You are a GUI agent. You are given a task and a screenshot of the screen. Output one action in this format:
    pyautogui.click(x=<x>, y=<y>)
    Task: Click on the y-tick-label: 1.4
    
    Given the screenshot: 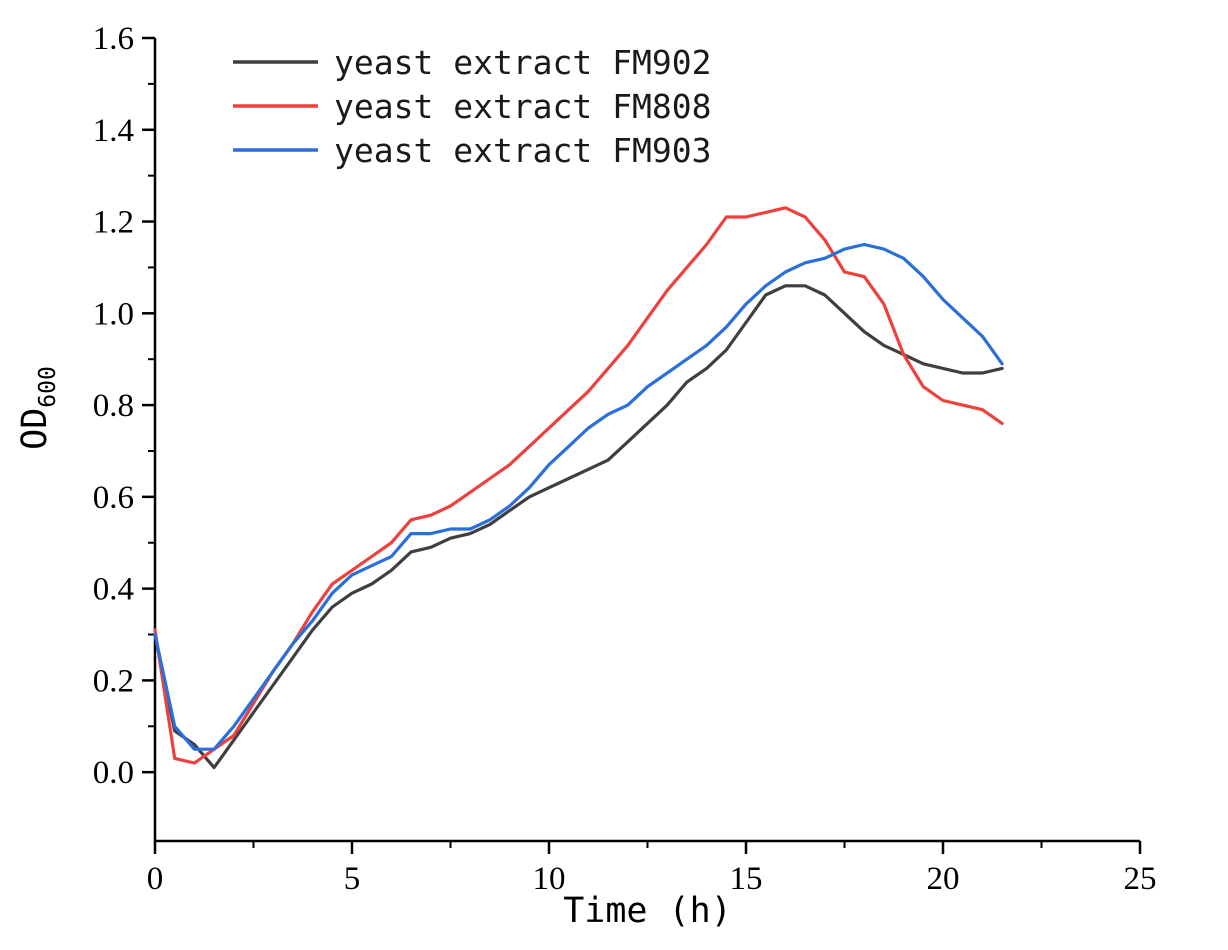 What is the action you would take?
    pyautogui.click(x=113, y=131)
    